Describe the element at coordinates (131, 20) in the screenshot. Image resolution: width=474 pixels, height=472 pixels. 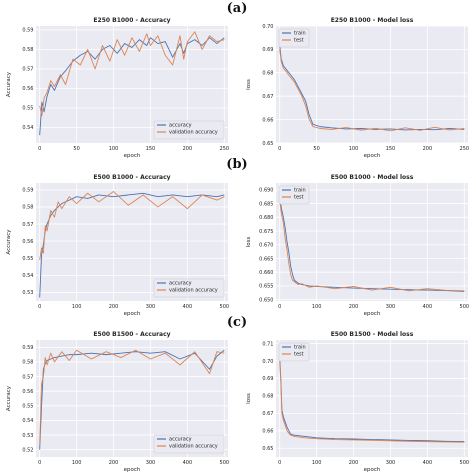
I see `chart-title: E250 B1000 - Accuracy` at that location.